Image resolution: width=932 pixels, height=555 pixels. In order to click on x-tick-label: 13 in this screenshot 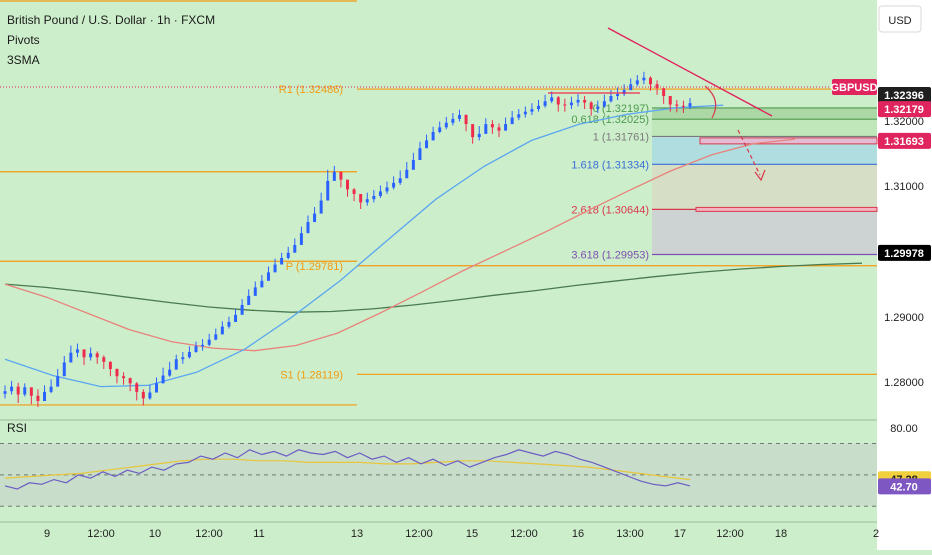, I will do `click(357, 534)`.